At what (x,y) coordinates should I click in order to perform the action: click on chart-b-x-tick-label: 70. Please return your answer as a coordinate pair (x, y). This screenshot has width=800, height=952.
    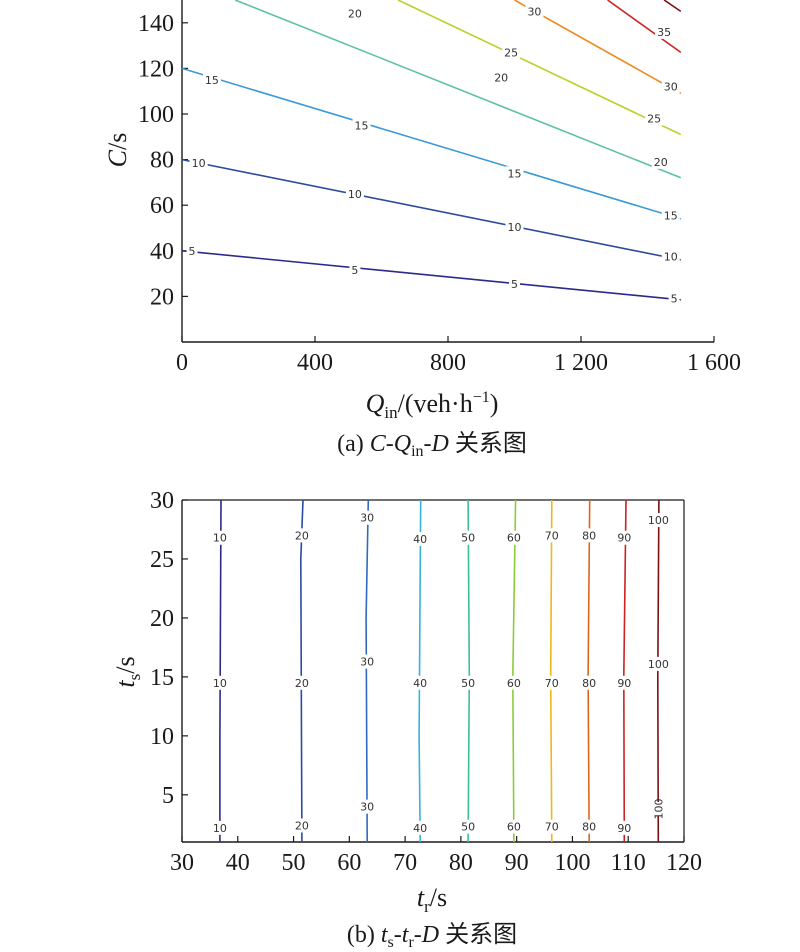
    Looking at the image, I should click on (405, 863).